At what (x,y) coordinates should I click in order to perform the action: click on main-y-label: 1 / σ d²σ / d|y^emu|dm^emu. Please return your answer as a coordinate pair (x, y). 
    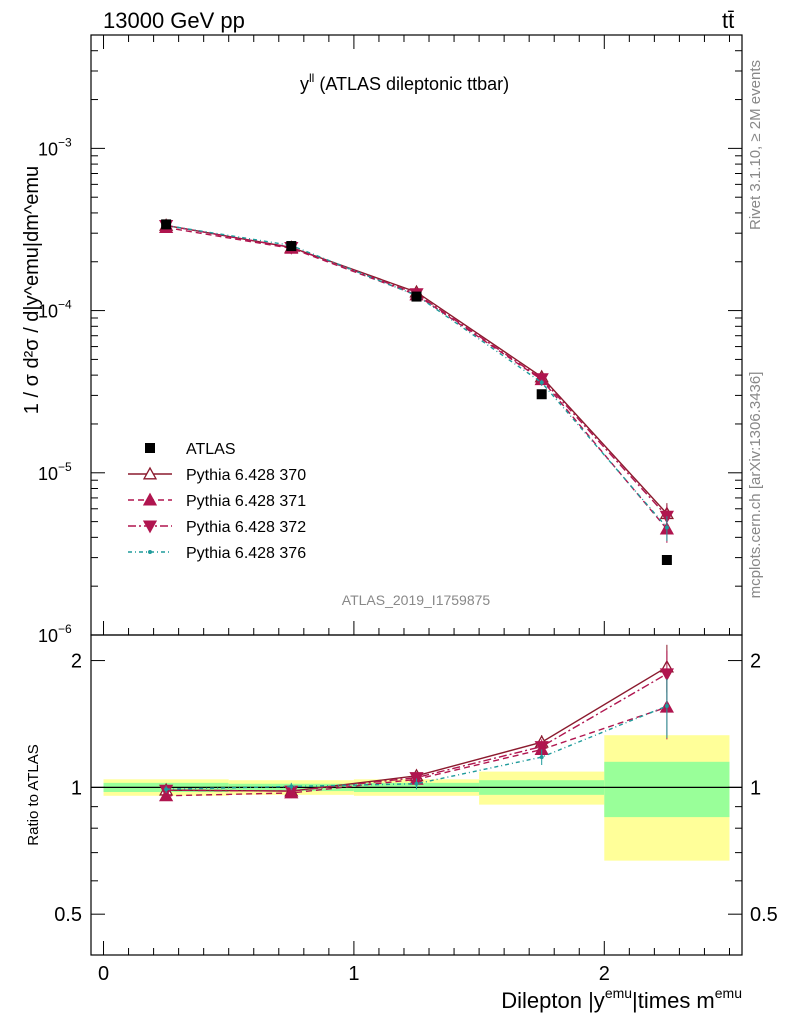
    Looking at the image, I should click on (32, 290).